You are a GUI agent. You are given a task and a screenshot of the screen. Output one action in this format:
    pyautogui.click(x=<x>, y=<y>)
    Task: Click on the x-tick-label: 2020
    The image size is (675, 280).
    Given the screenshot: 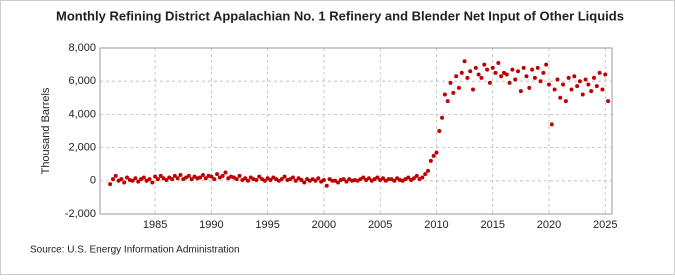 What is the action you would take?
    pyautogui.click(x=549, y=225)
    